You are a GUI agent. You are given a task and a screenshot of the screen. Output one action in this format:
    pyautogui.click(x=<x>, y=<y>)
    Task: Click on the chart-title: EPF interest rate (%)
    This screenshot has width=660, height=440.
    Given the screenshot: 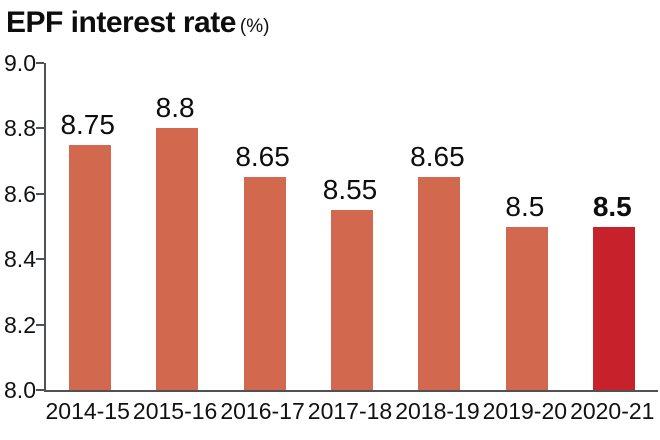 What is the action you would take?
    pyautogui.click(x=137, y=23)
    